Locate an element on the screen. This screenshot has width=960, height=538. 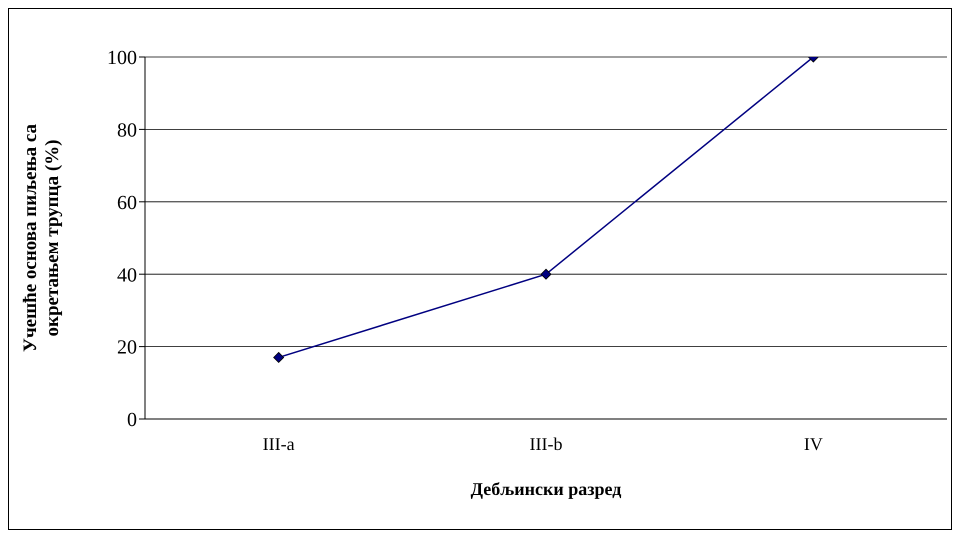
y-tick-label: 20 is located at coordinates (127, 347).